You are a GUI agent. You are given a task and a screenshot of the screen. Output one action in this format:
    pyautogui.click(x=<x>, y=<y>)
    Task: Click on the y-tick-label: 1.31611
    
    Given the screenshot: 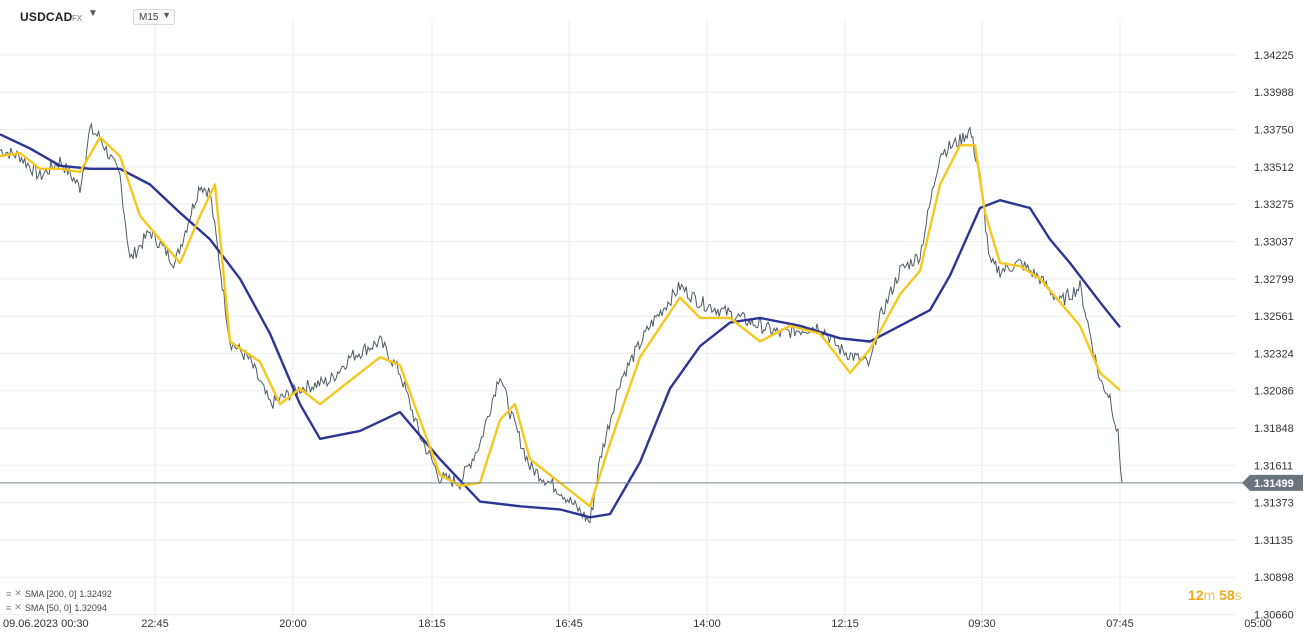 What is the action you would take?
    pyautogui.click(x=1273, y=466)
    